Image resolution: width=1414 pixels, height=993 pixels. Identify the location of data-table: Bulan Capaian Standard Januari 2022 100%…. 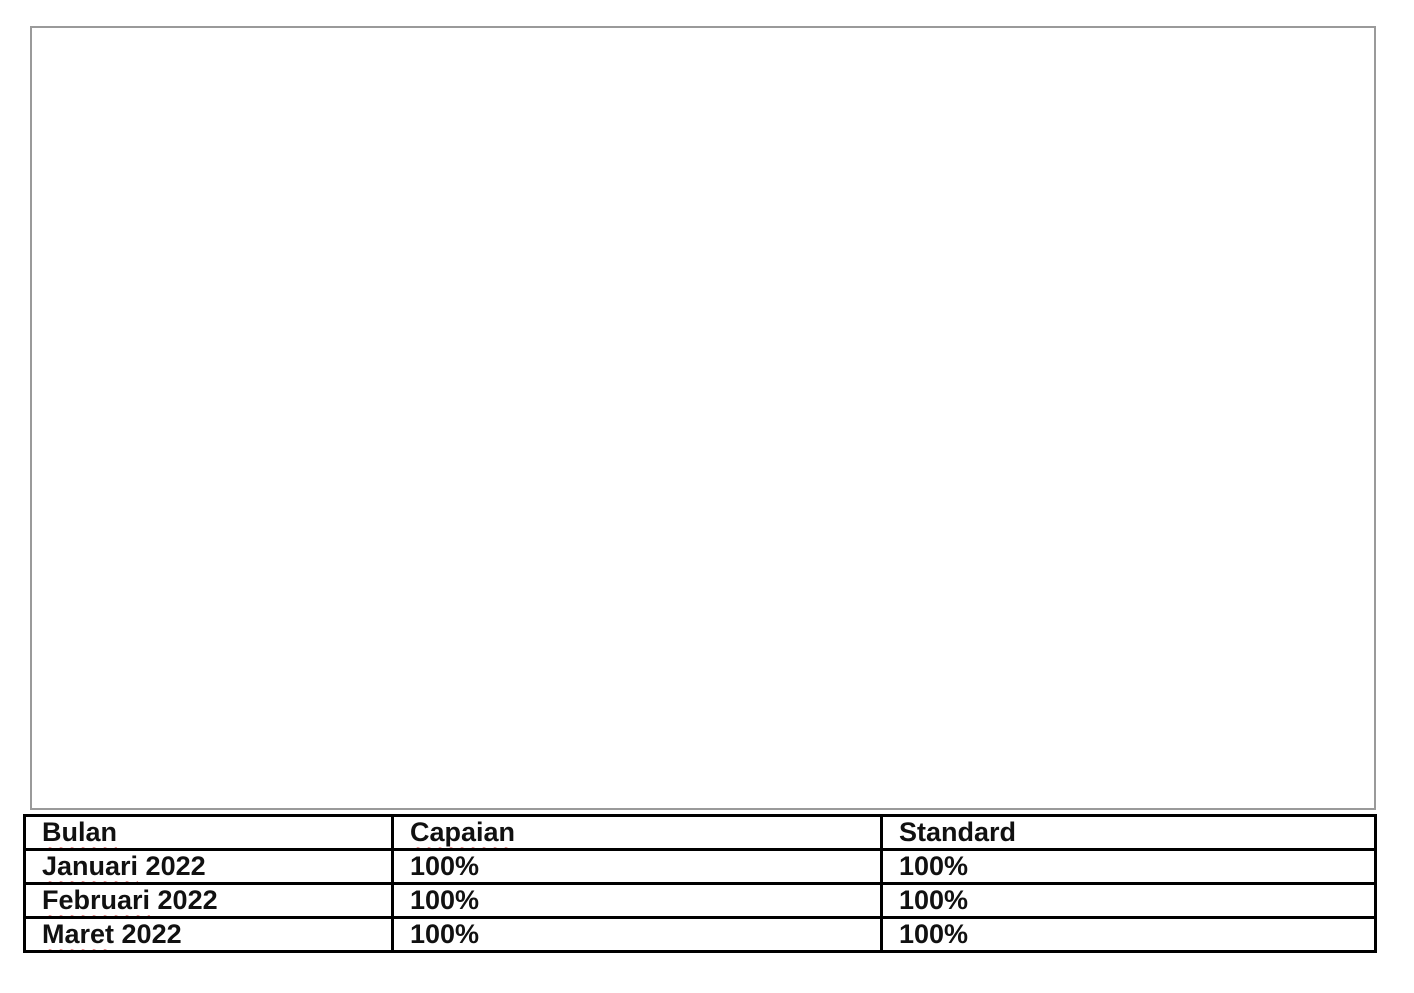
(700, 883).